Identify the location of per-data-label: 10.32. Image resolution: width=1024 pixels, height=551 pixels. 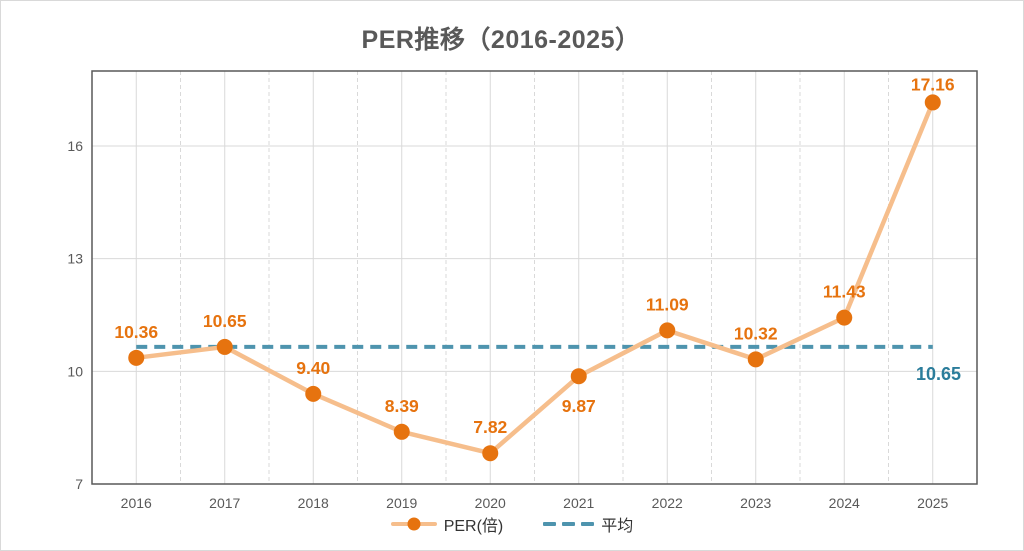
(756, 333).